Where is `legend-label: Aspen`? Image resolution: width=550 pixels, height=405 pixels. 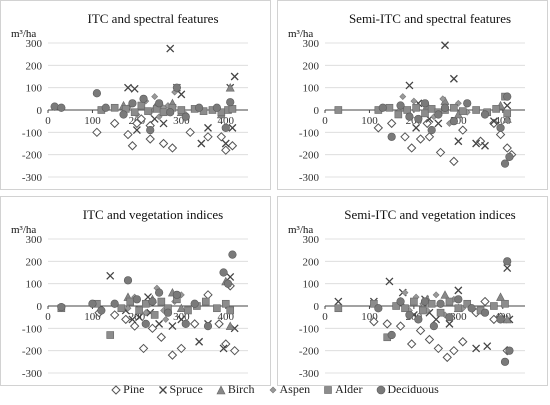 legend-label: Aspen is located at coordinates (295, 389).